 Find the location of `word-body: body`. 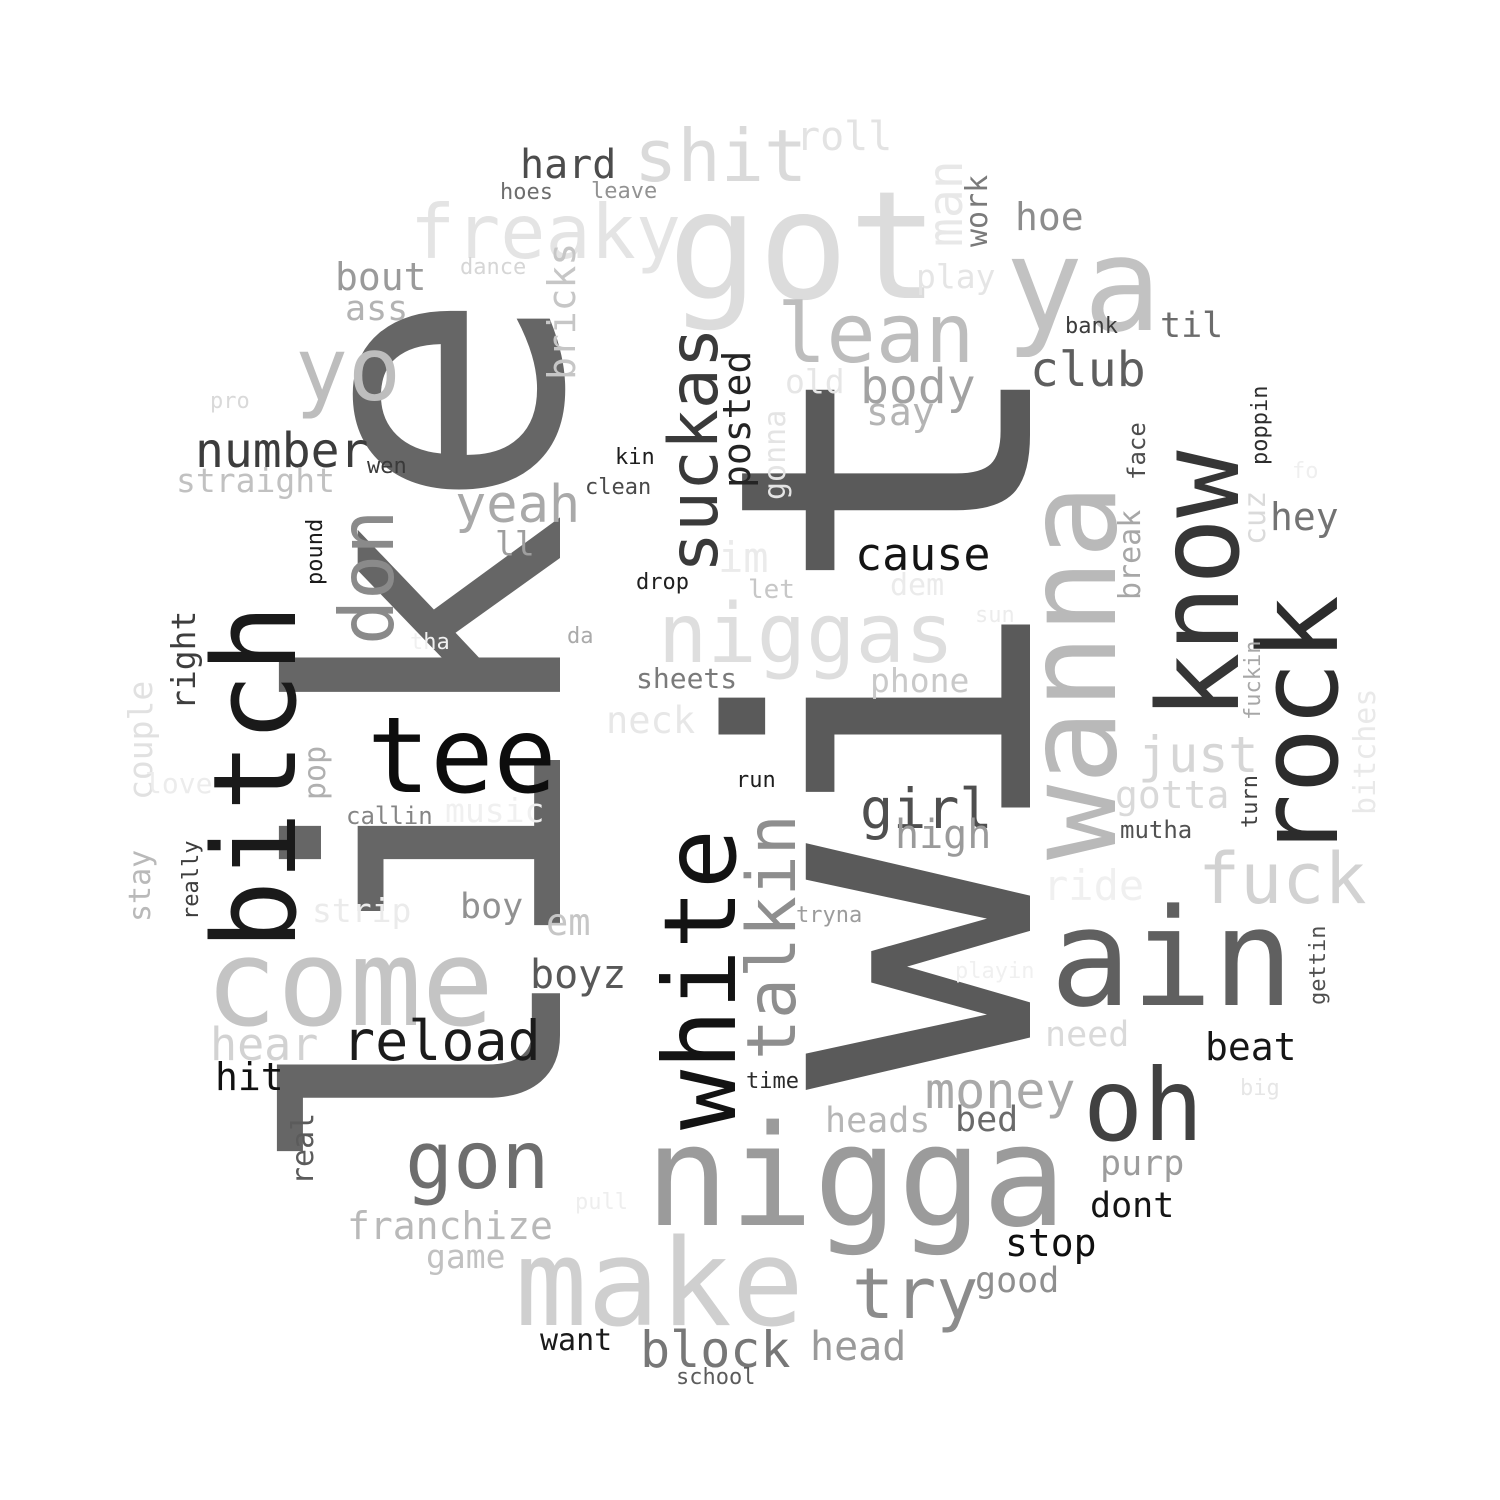

word-body: body is located at coordinates (918, 387).